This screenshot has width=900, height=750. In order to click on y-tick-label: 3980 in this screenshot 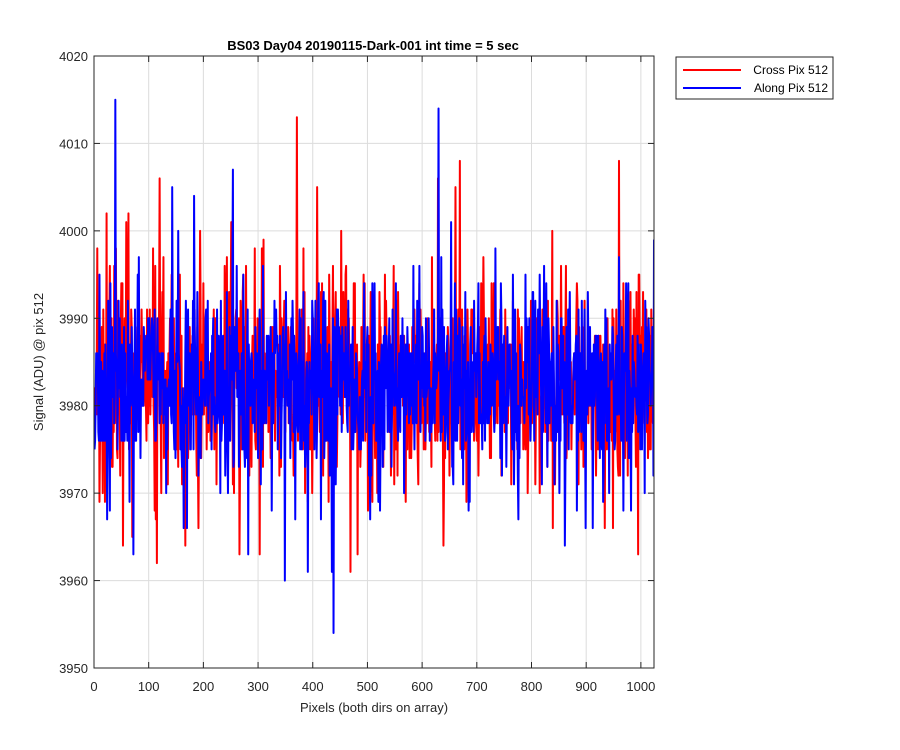, I will do `click(73, 406)`.